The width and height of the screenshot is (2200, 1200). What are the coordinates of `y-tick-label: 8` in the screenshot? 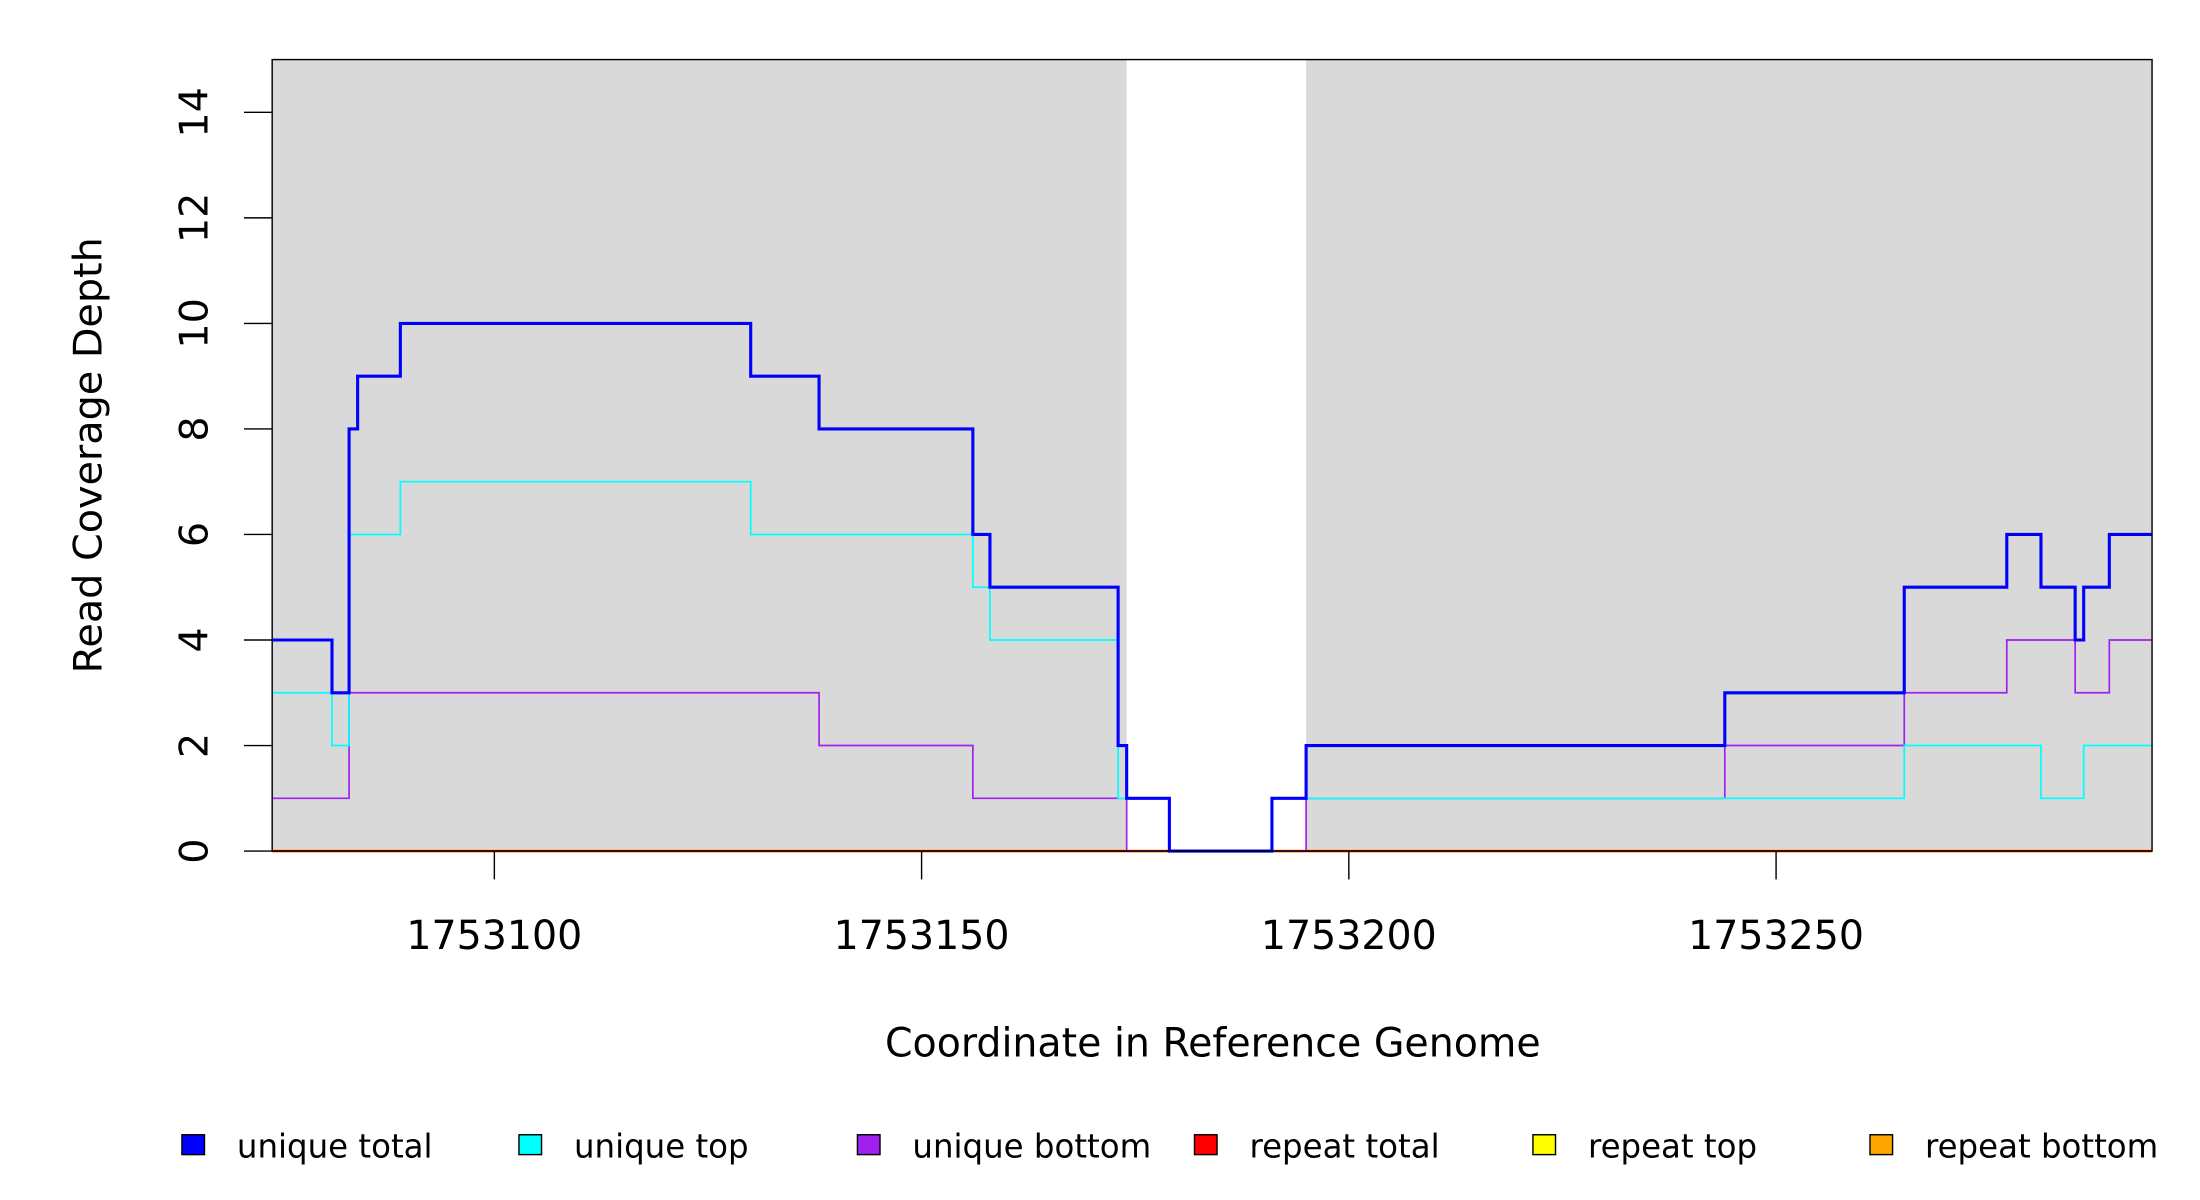 It's located at (194, 428).